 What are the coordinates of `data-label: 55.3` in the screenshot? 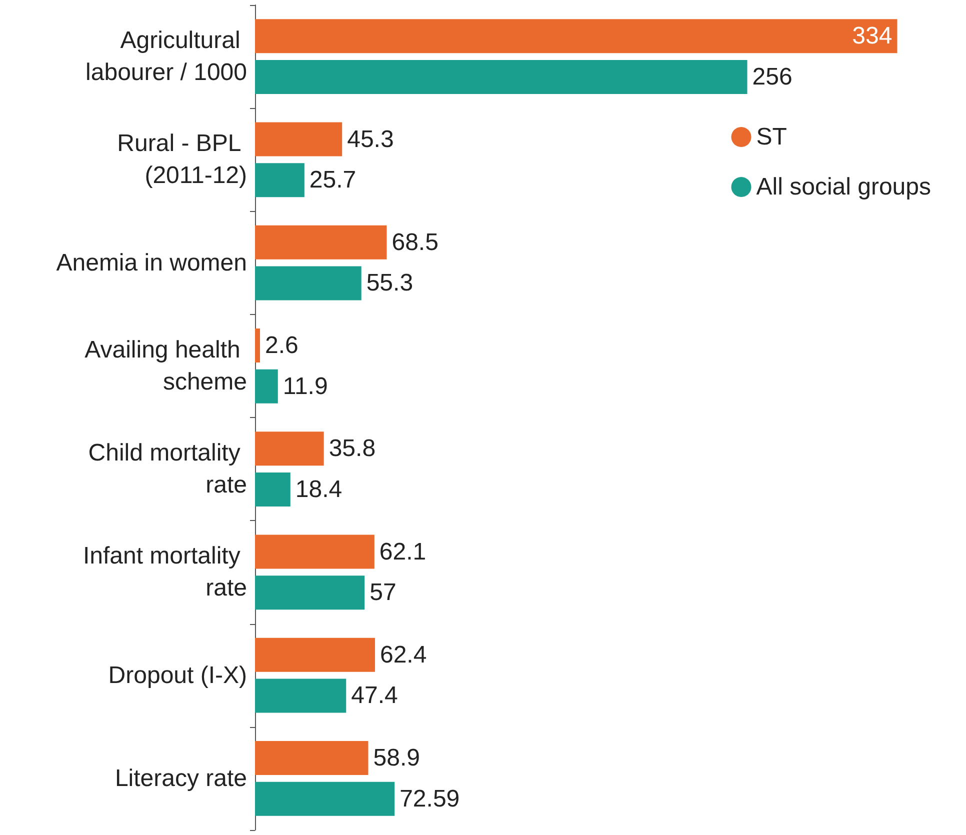 It's located at (390, 283).